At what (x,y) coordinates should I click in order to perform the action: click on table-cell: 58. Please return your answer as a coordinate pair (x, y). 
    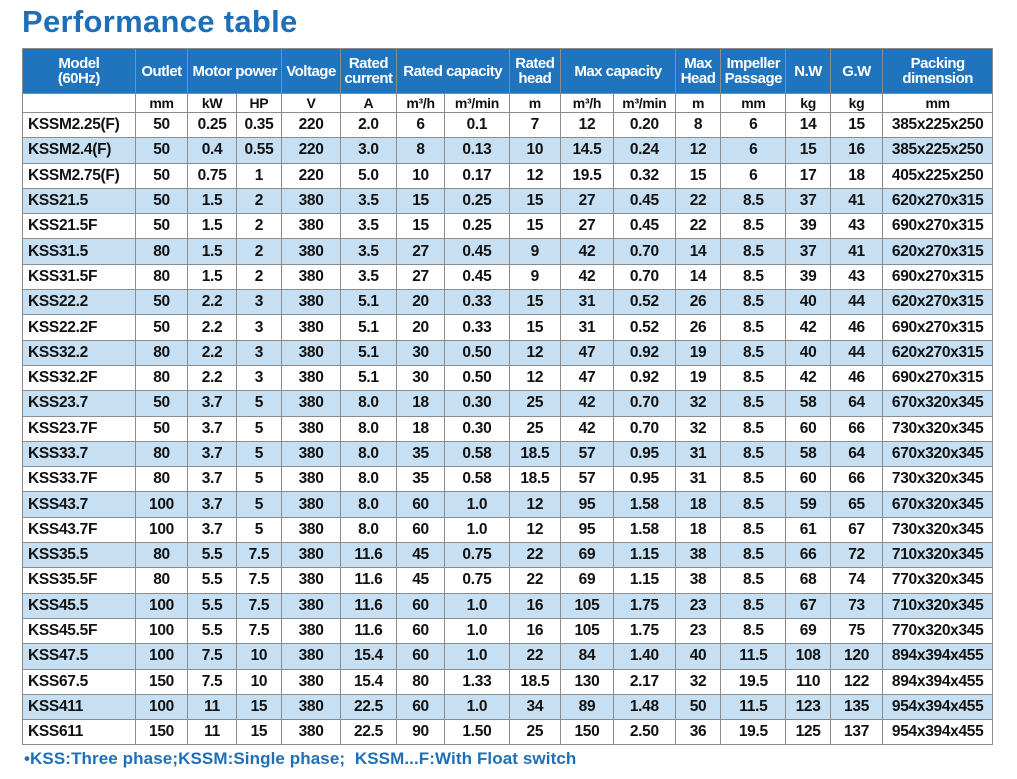
    Looking at the image, I should click on (808, 454).